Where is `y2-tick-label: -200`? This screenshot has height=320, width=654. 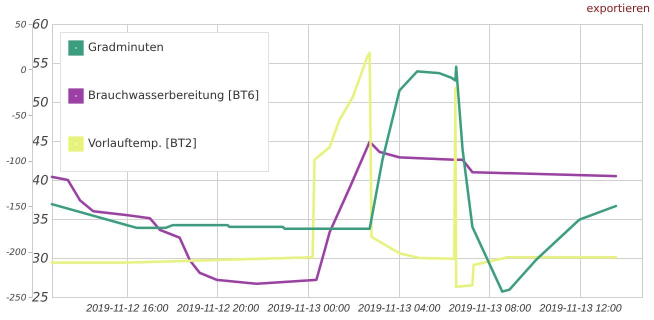 y2-tick-label: -200 is located at coordinates (16, 253).